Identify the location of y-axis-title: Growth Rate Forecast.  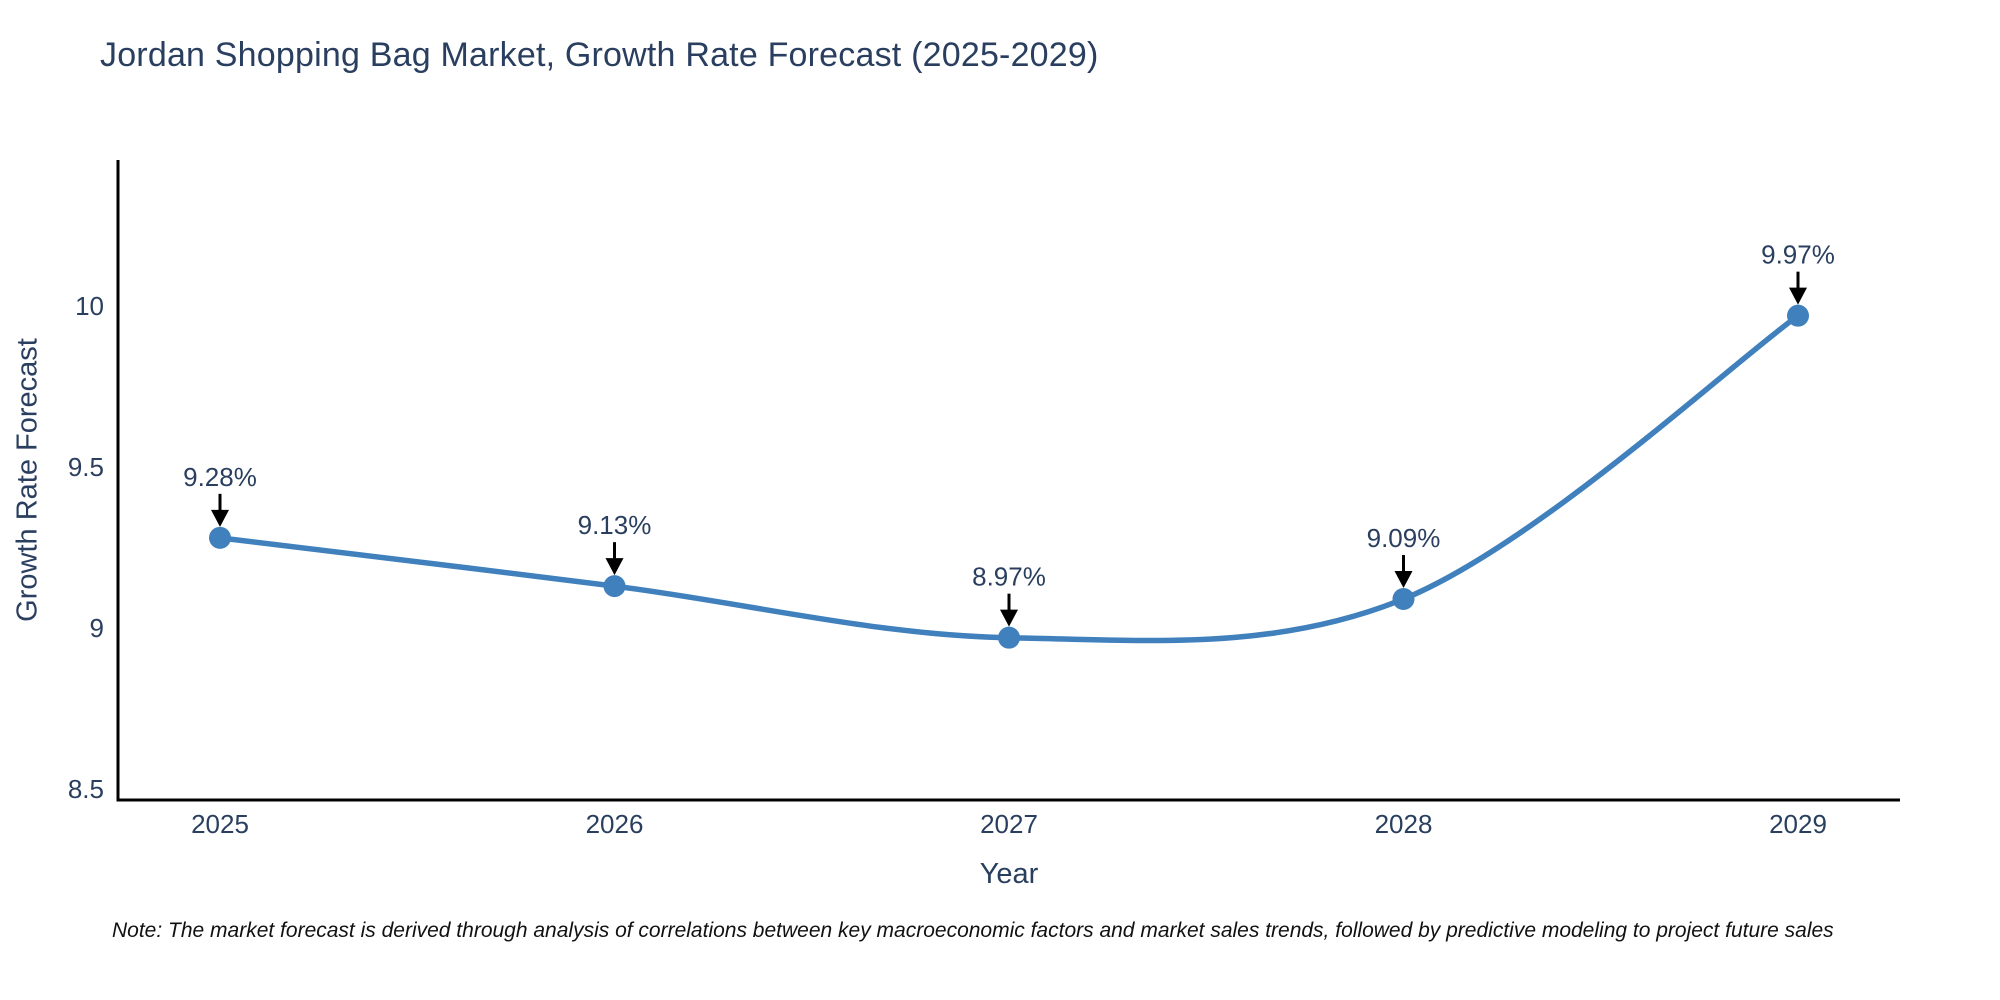
(27, 480).